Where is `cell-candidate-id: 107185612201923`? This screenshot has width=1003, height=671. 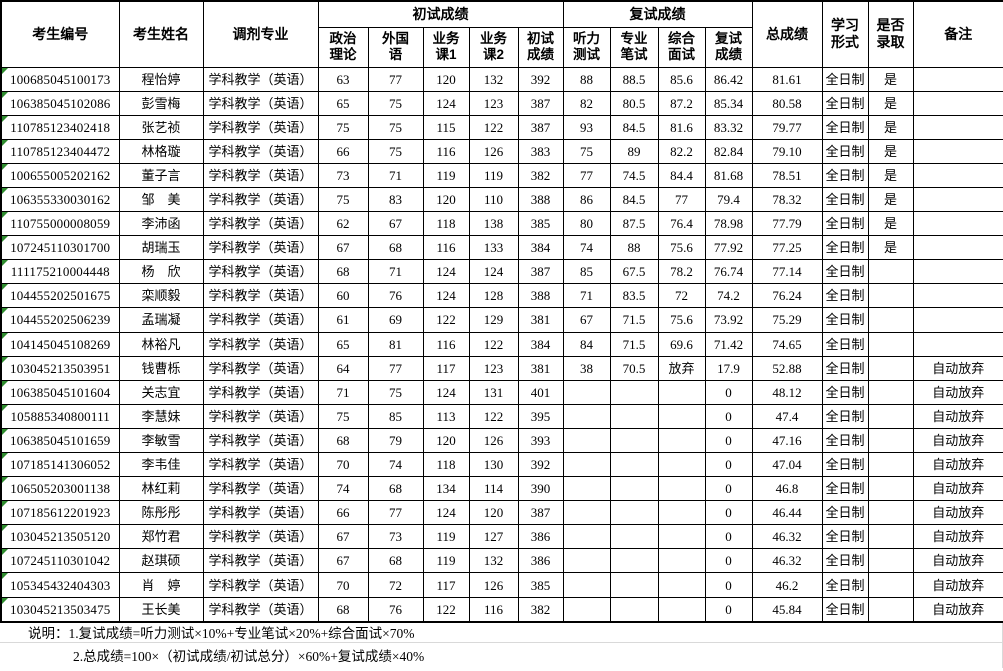
cell-candidate-id: 107185612201923 is located at coordinates (60, 513).